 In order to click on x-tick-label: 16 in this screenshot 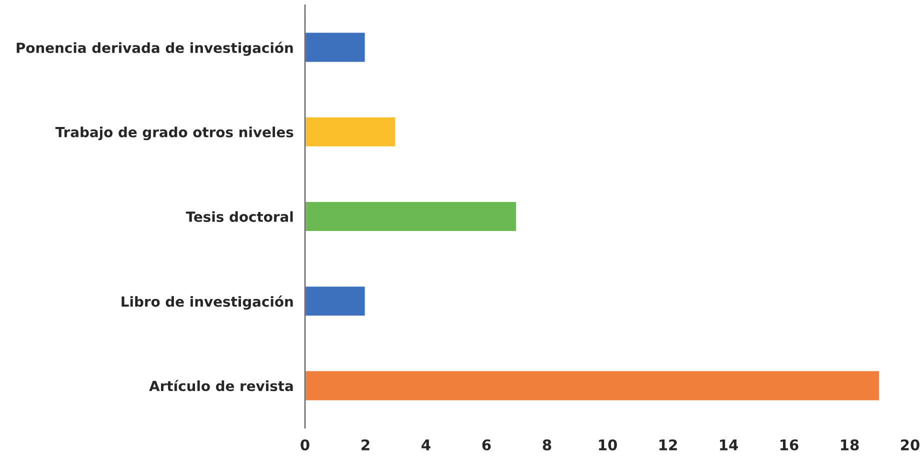, I will do `click(789, 444)`.